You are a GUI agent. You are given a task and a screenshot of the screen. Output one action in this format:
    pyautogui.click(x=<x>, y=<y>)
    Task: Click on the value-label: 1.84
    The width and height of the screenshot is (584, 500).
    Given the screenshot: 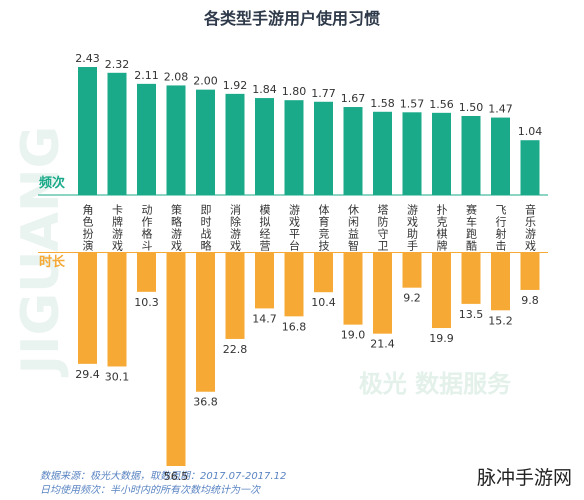 What is the action you would take?
    pyautogui.click(x=264, y=89)
    